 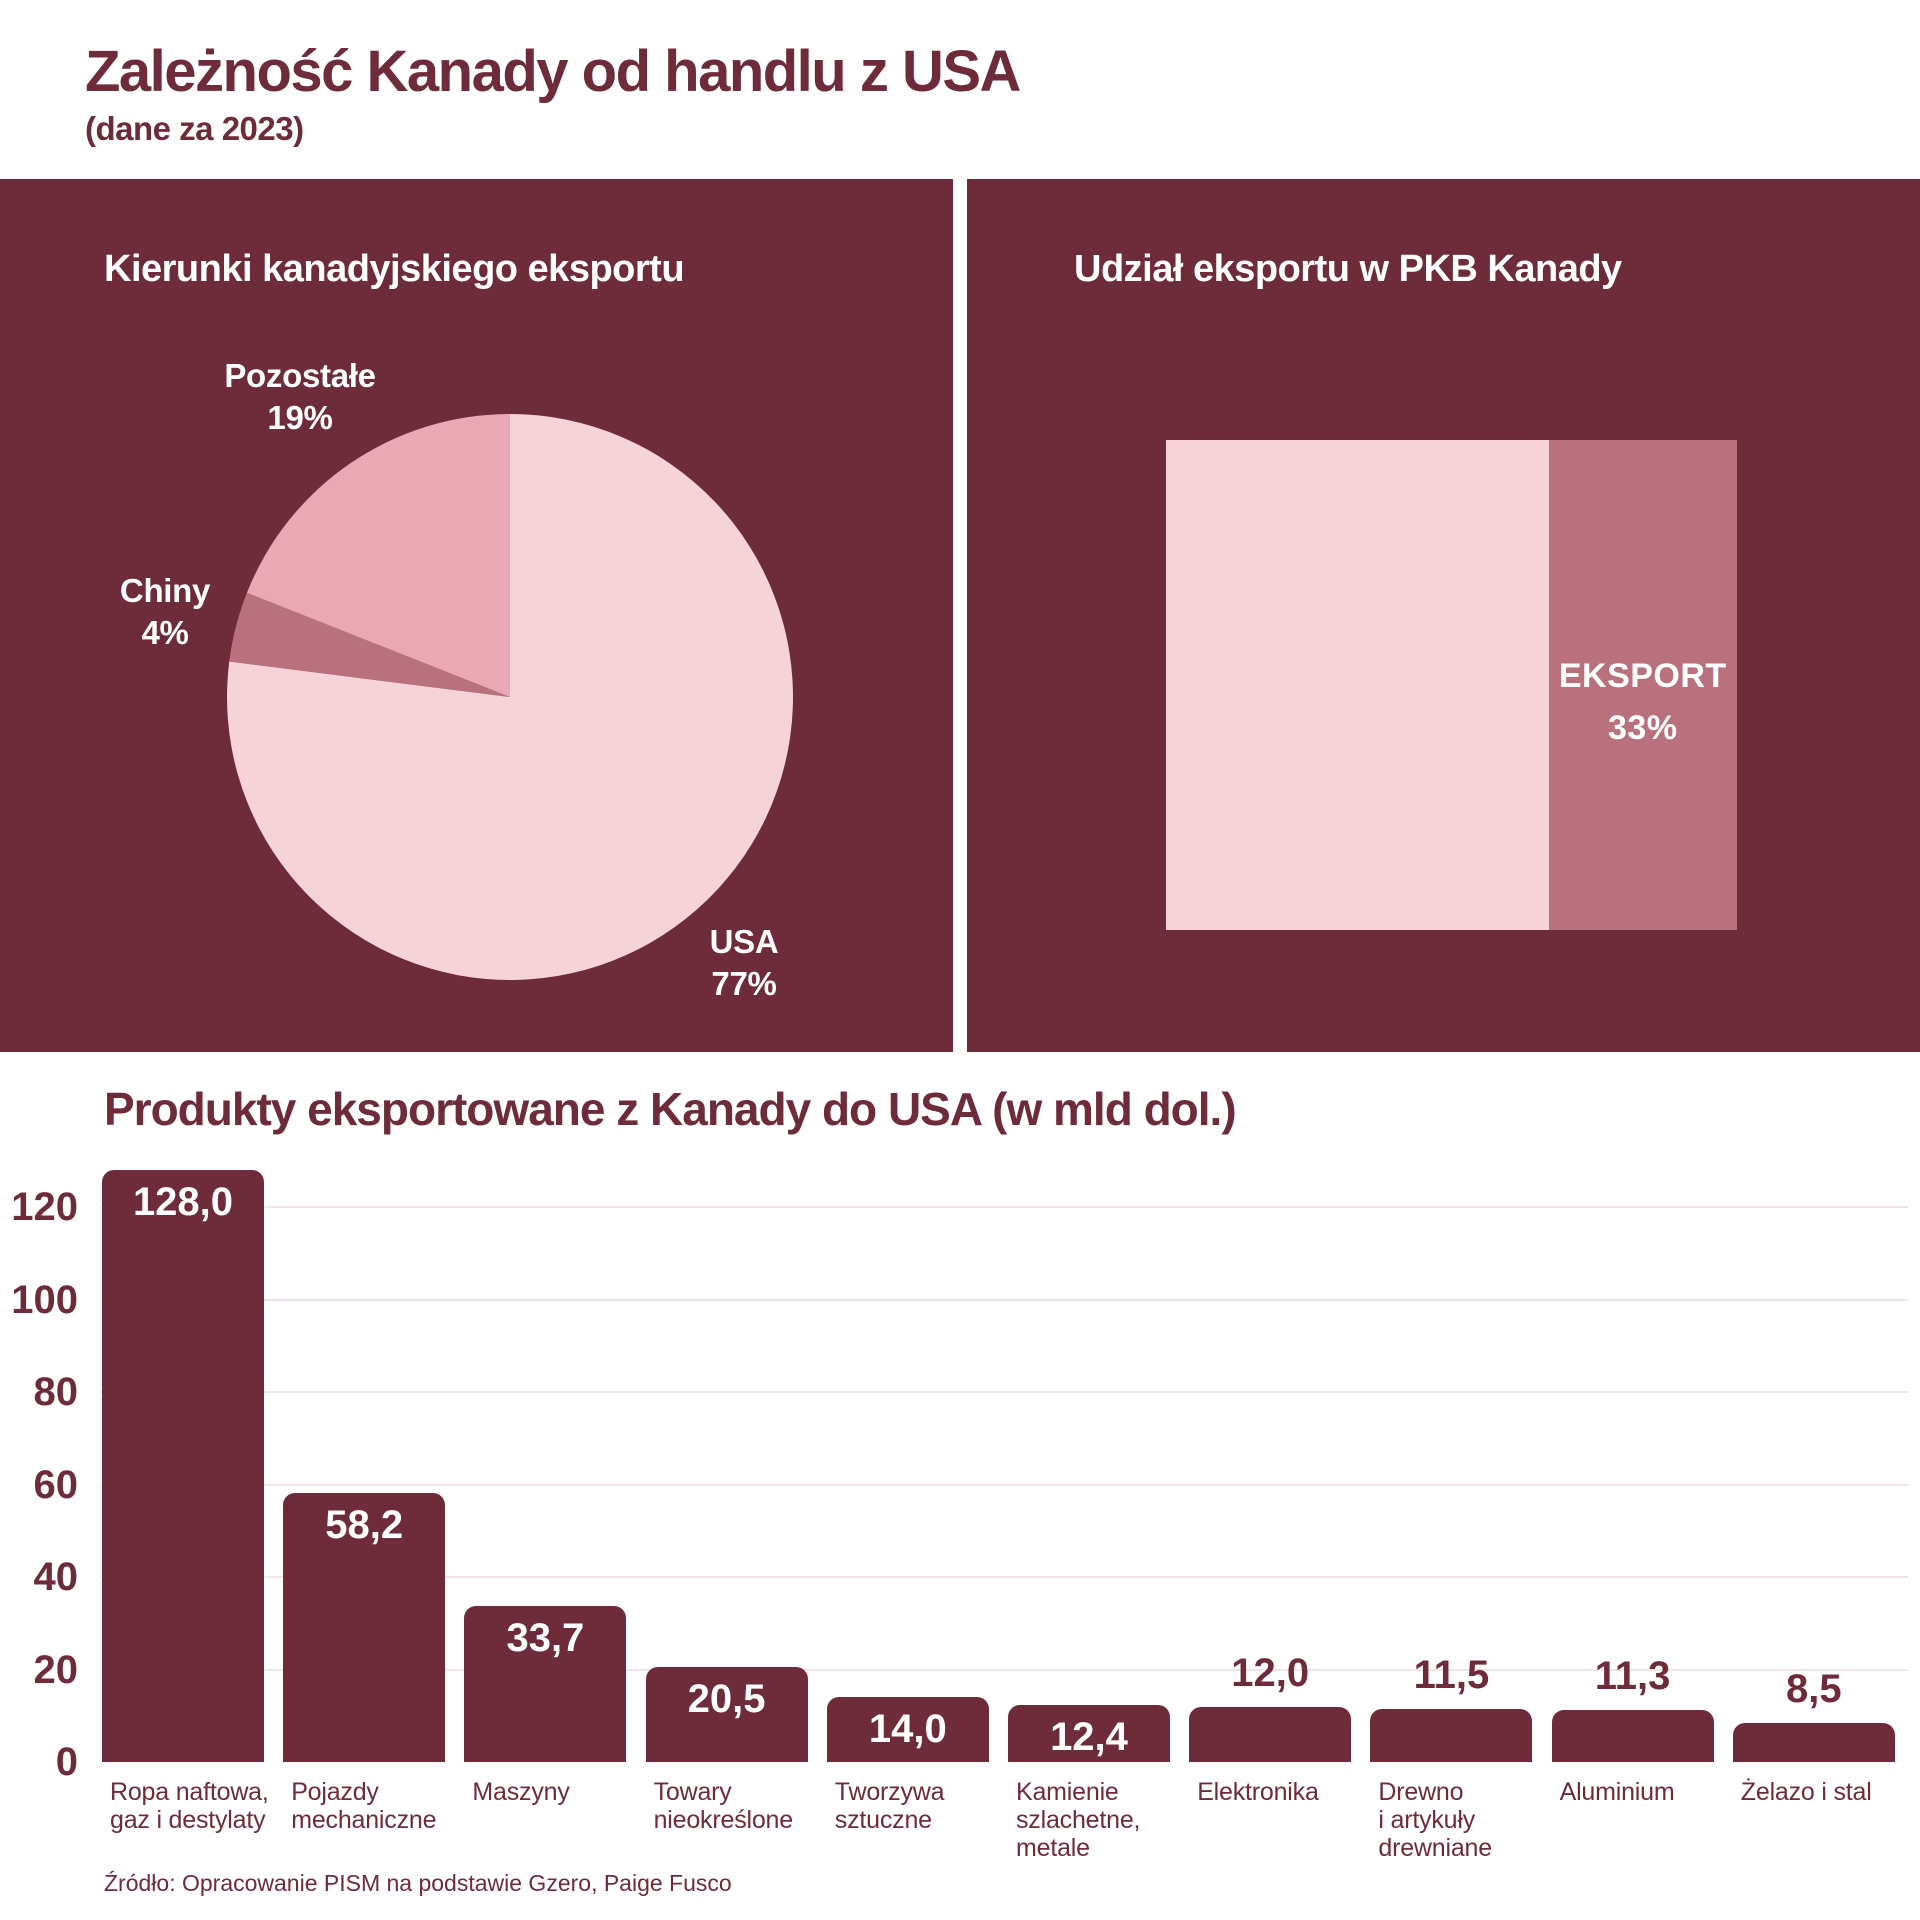 What do you see at coordinates (744, 941) in the screenshot?
I see `pie-label-usa-name: USA` at bounding box center [744, 941].